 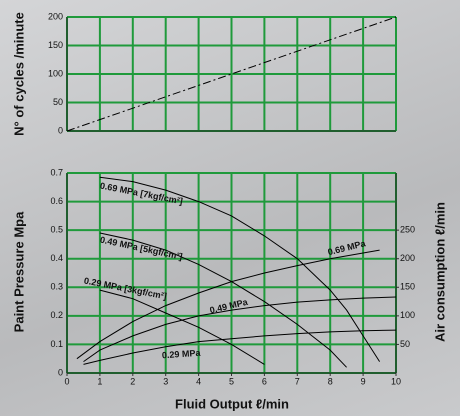 What do you see at coordinates (182, 354) in the screenshot?
I see `series-label: 0.29 MPa` at bounding box center [182, 354].